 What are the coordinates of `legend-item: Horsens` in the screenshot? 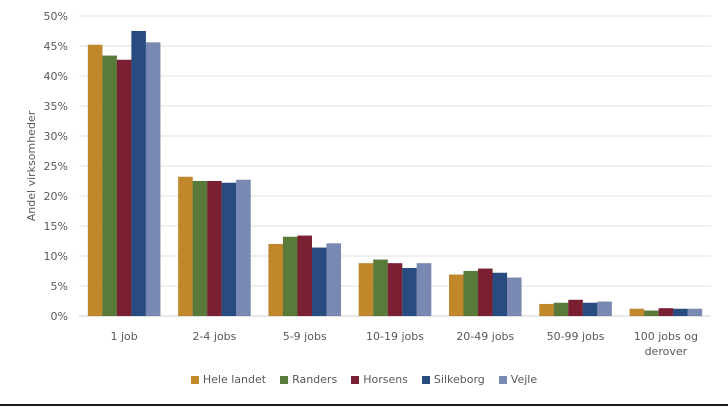 It's located at (379, 379).